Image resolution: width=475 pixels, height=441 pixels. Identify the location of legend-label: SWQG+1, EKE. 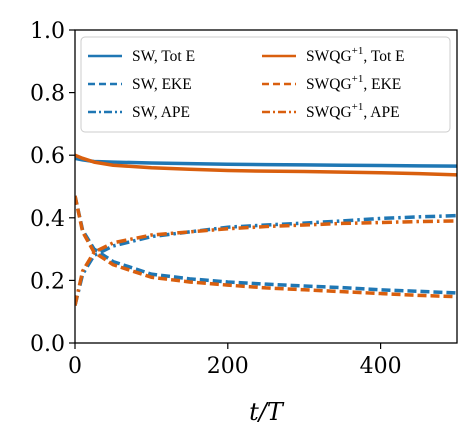
(353, 83).